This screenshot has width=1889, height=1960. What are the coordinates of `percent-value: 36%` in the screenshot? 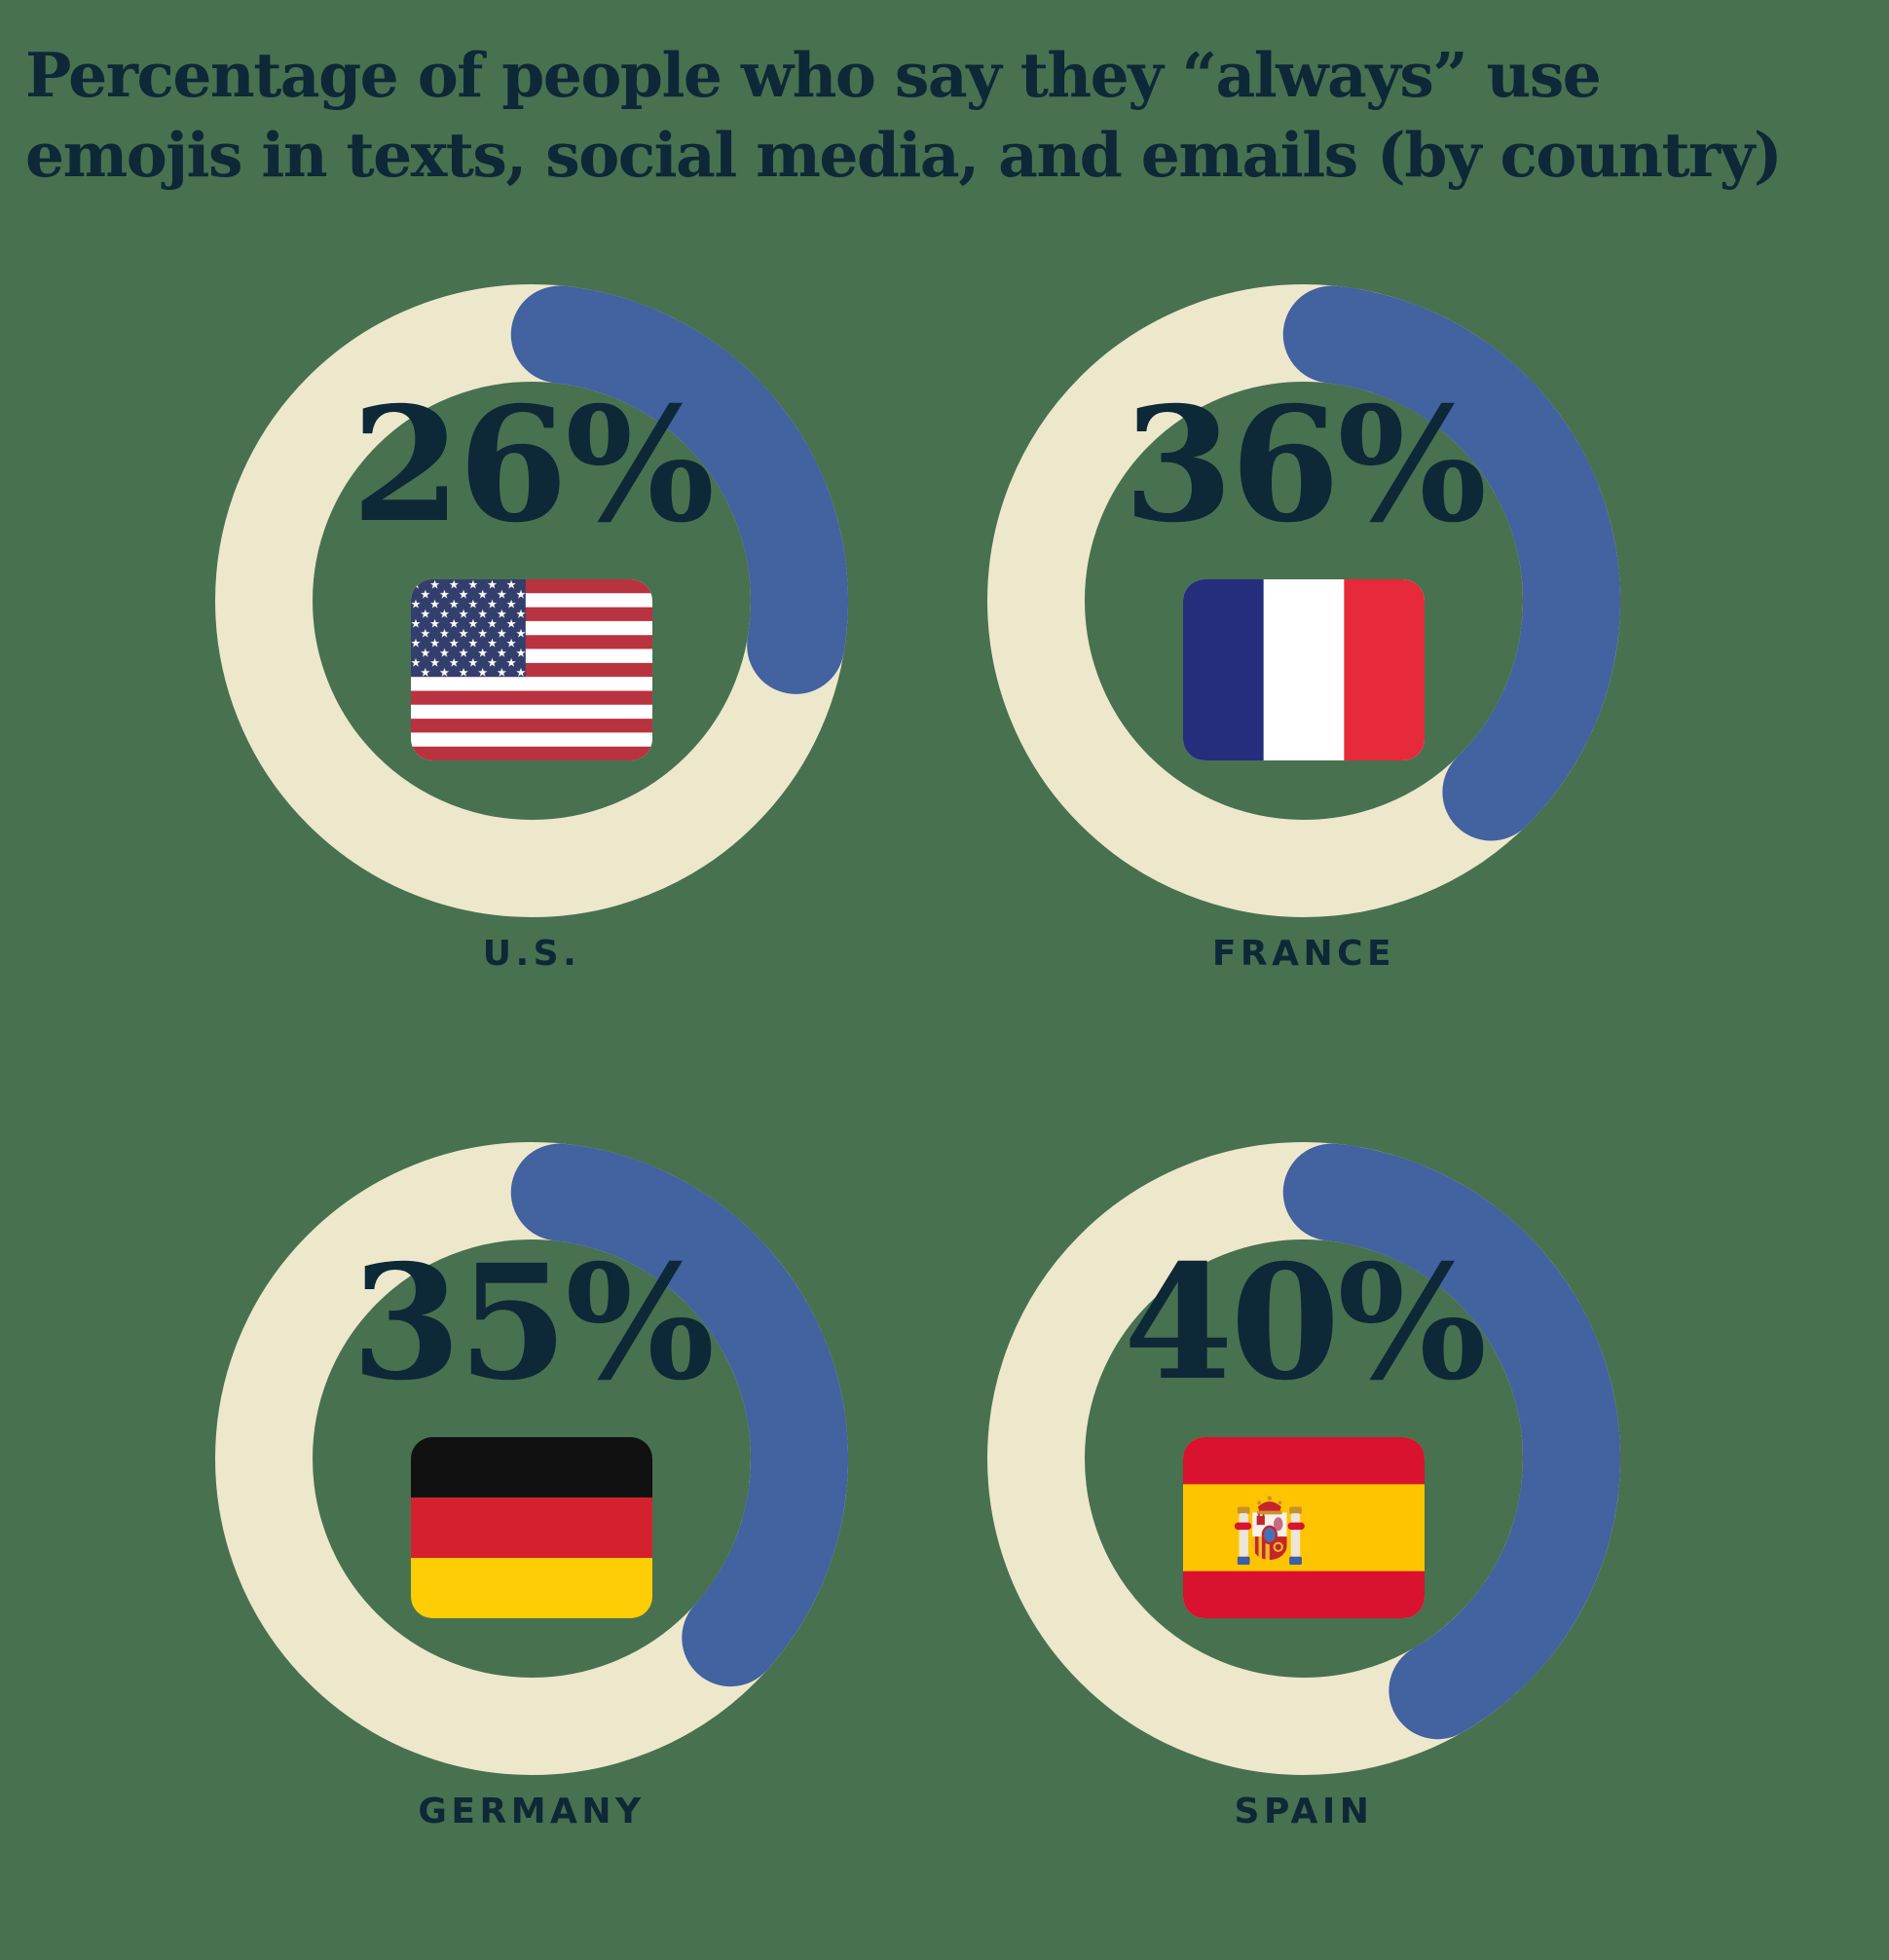 It's located at (1305, 465).